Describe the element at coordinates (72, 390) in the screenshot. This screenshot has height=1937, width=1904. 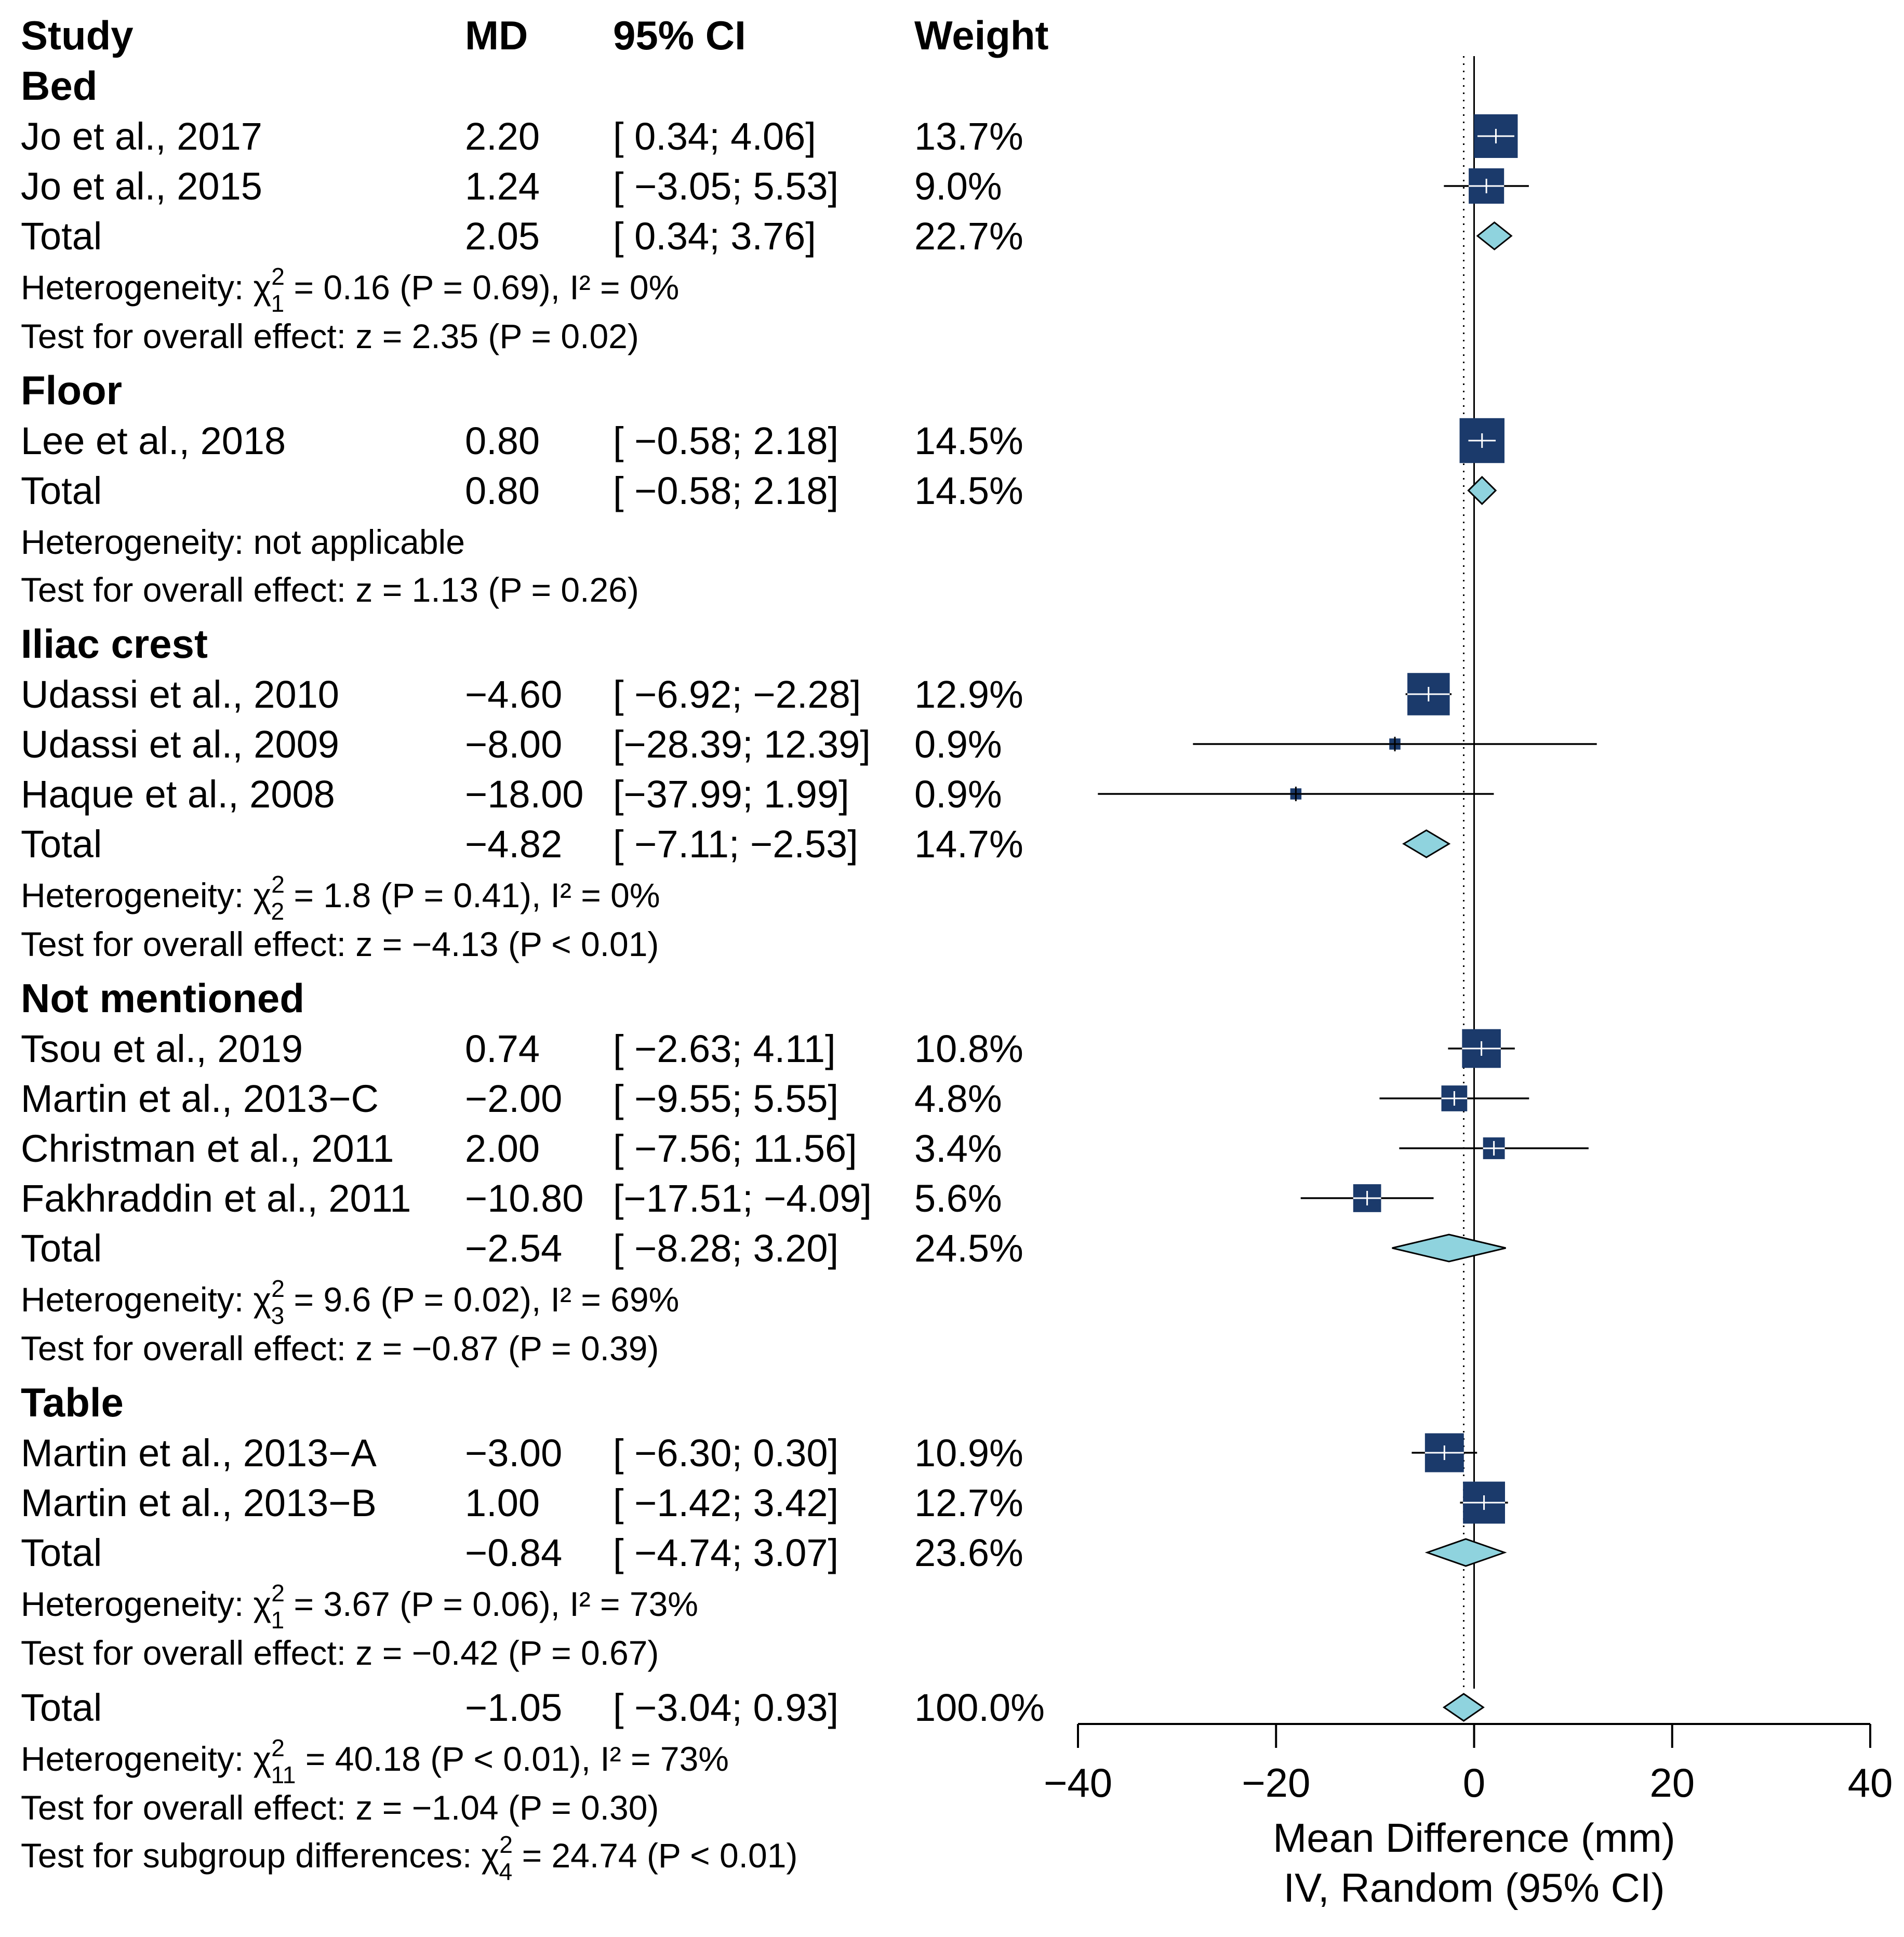
I see `subgroup-heading: Floor` at that location.